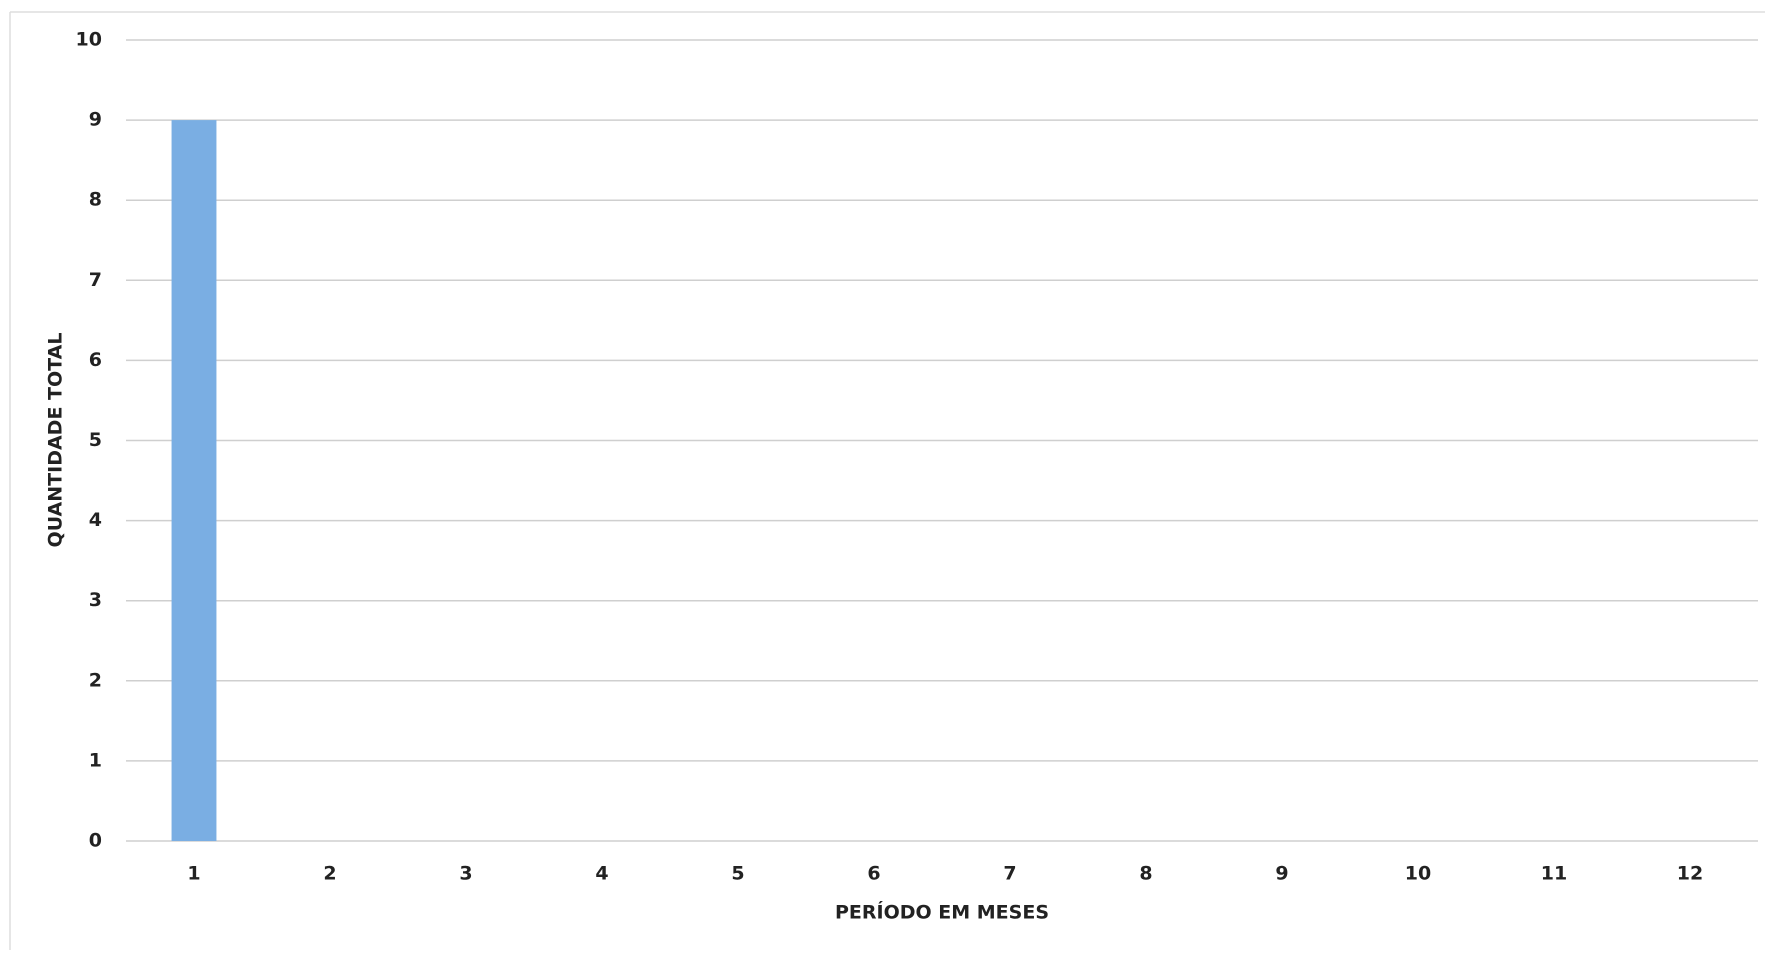 The image size is (1770, 956). Describe the element at coordinates (1418, 874) in the screenshot. I see `x-tick-label: 10` at that location.